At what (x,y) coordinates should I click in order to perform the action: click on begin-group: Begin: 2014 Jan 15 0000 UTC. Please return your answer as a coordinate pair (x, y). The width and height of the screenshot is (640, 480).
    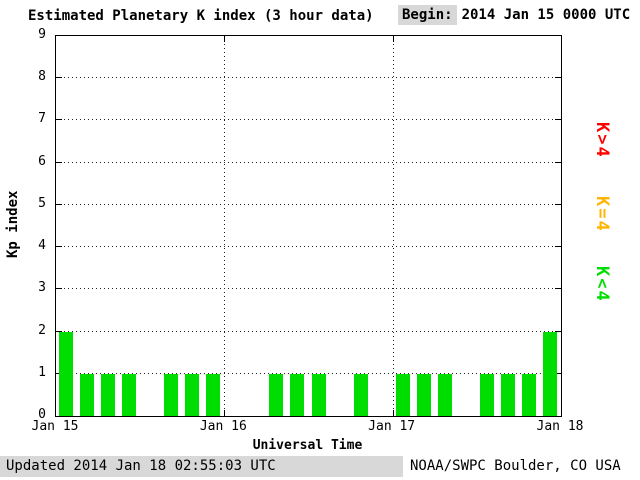
    Looking at the image, I should click on (514, 15).